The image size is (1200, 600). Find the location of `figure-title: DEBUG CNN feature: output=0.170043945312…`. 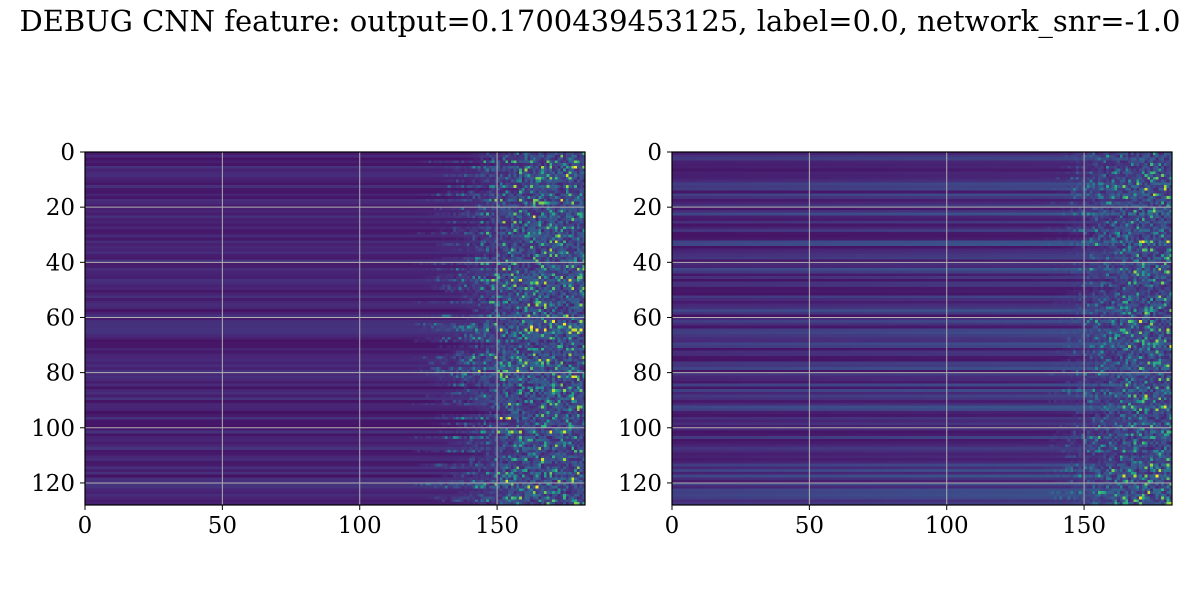

figure-title: DEBUG CNN feature: output=0.170043945312… is located at coordinates (600, 21).